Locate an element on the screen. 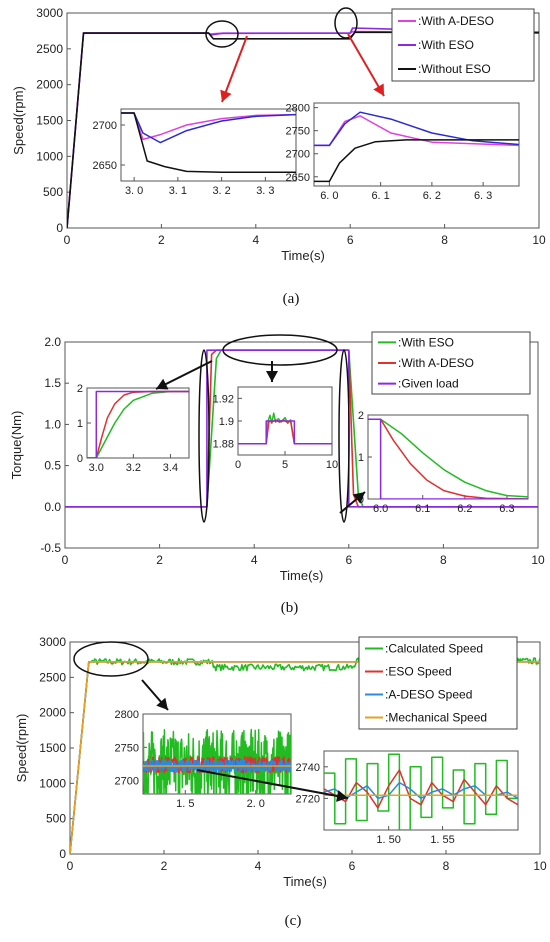 This screenshot has width=550, height=942. chart-a-ytick-label: 1500 is located at coordinates (49, 121).